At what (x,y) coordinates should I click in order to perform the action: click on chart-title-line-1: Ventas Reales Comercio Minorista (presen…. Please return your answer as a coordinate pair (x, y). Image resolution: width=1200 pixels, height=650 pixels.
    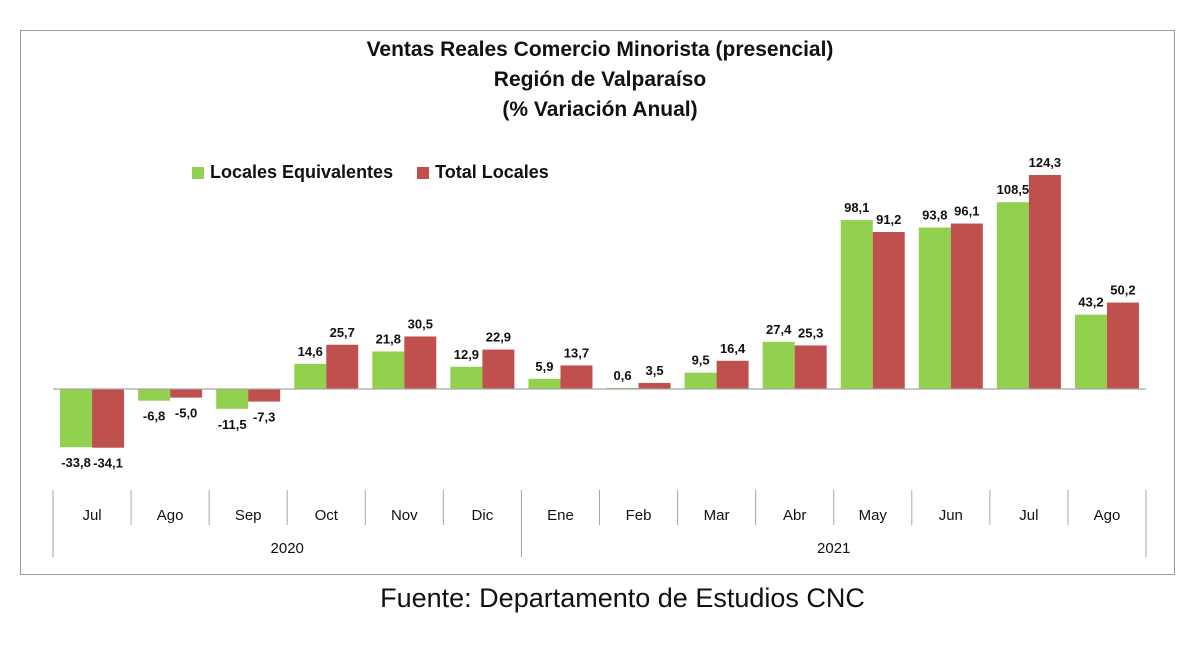
    Looking at the image, I should click on (600, 49).